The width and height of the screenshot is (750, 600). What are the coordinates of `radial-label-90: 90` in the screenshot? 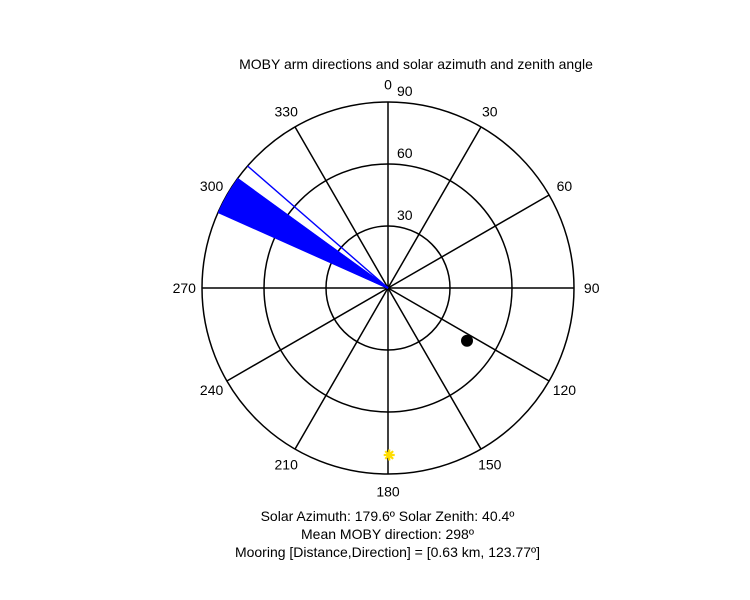 It's located at (405, 91).